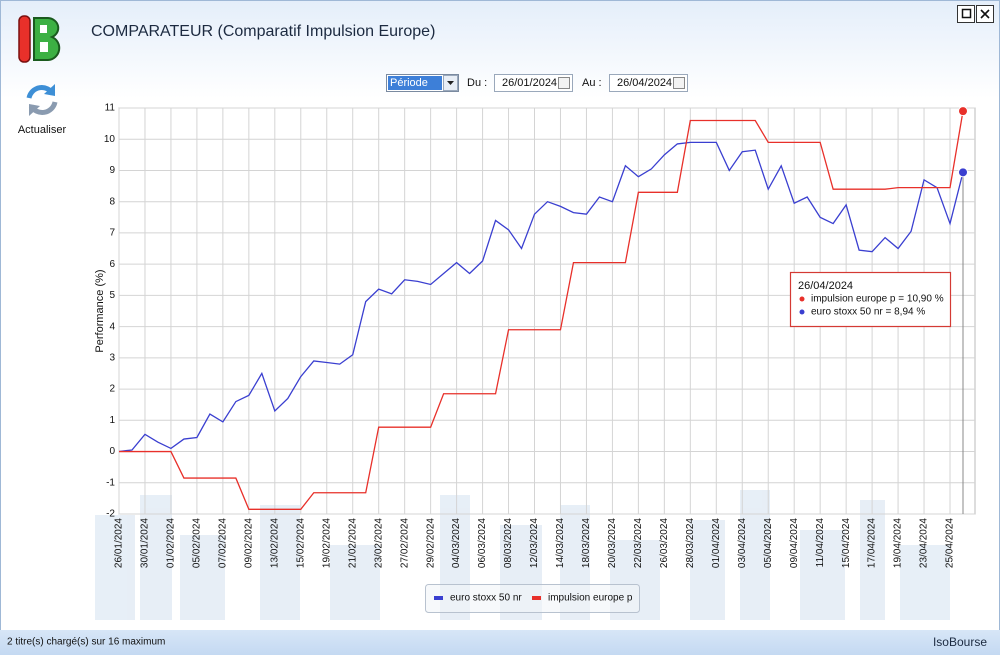  I want to click on x-tick-label: 01/02/2024, so click(171, 543).